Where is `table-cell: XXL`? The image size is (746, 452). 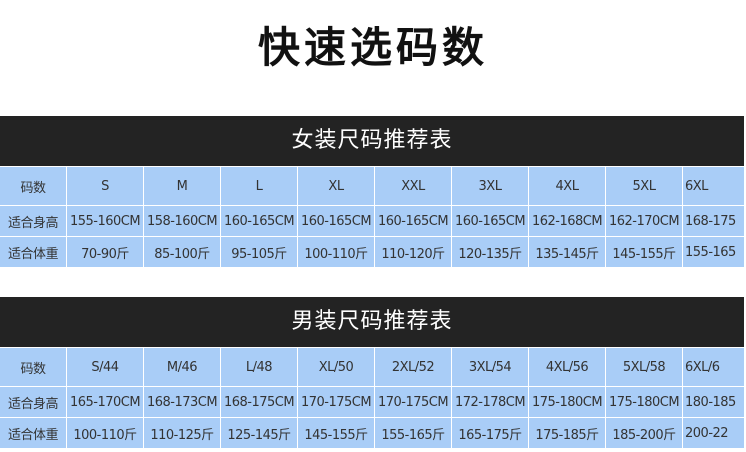 table-cell: XXL is located at coordinates (412, 186).